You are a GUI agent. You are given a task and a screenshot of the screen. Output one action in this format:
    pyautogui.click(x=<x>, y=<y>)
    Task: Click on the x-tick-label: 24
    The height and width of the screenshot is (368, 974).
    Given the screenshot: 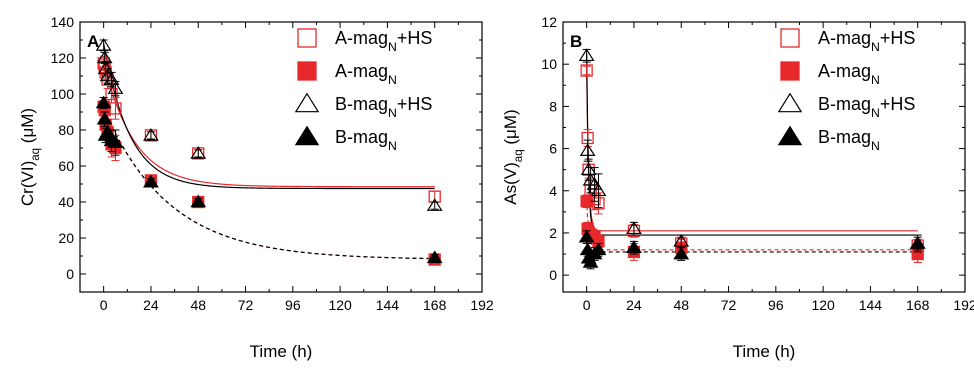 What is the action you would take?
    pyautogui.click(x=151, y=305)
    